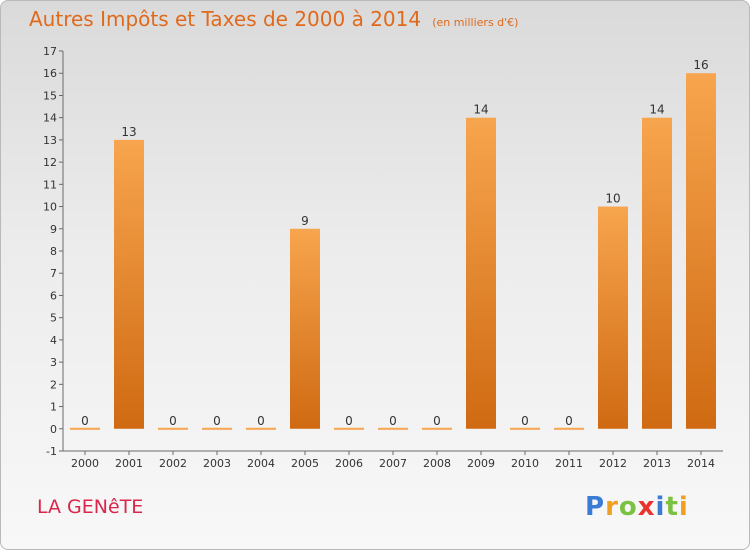  What do you see at coordinates (53, 407) in the screenshot?
I see `y-tick-label: 1` at bounding box center [53, 407].